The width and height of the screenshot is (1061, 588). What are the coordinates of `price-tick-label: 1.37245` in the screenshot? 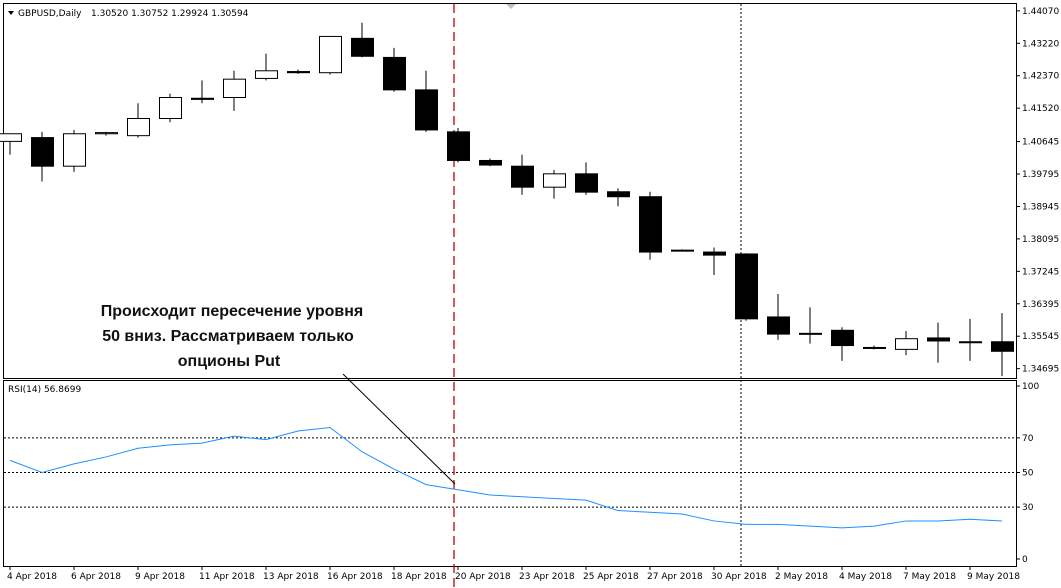 It's located at (1040, 272).